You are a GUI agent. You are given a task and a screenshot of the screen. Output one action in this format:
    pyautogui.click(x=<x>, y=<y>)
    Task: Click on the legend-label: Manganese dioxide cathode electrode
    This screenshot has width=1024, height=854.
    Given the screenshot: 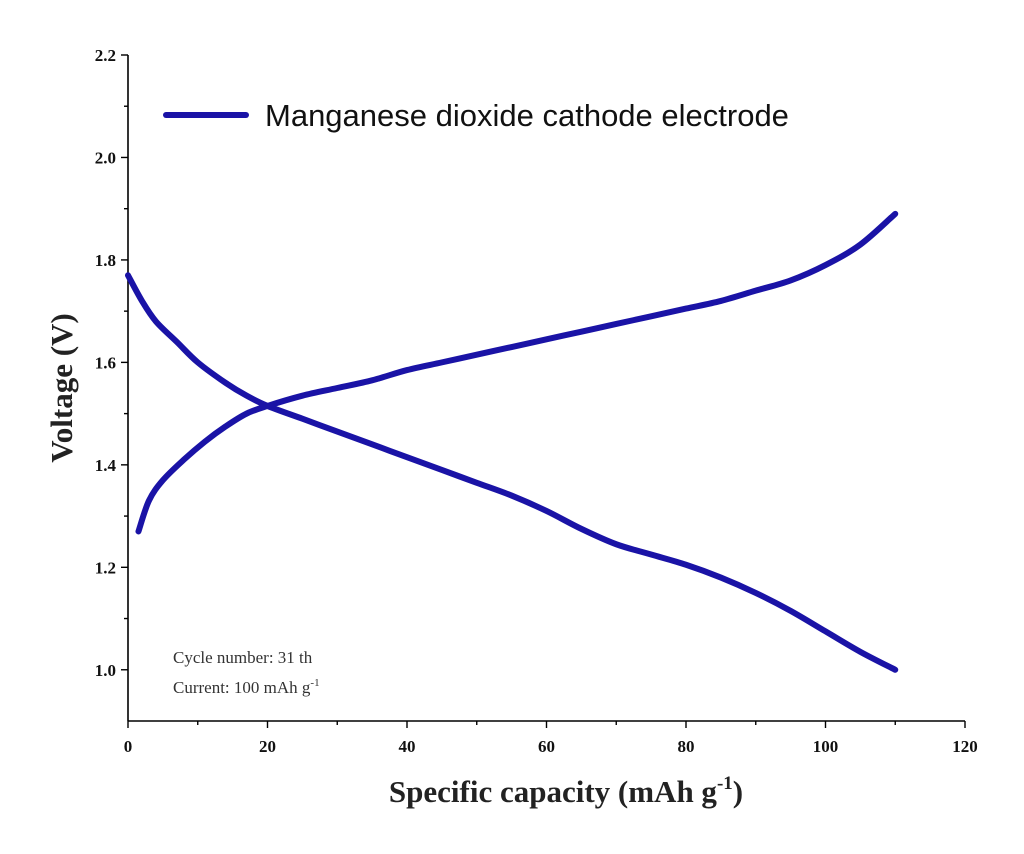 What is the action you would take?
    pyautogui.click(x=527, y=115)
    